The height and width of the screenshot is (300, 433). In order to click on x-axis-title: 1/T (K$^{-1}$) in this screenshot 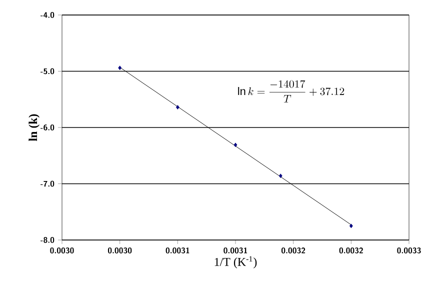, I will do `click(235, 262)`.